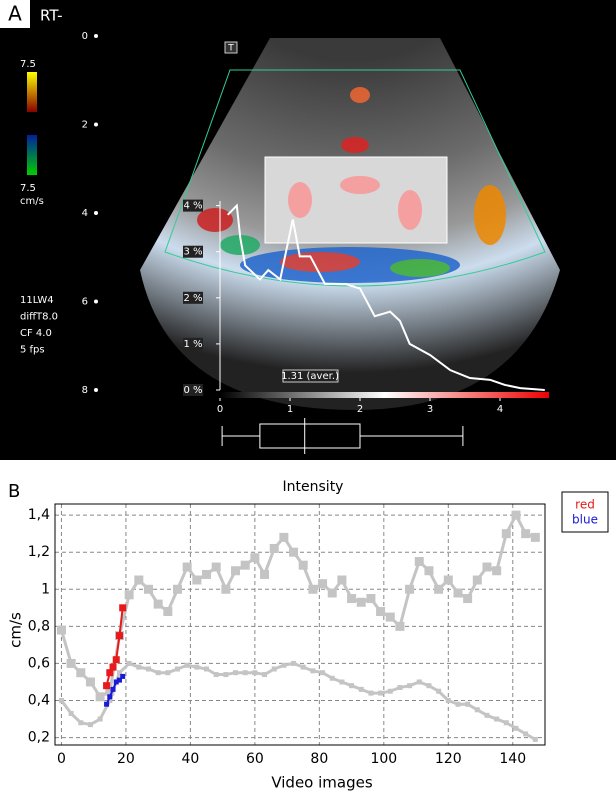  What do you see at coordinates (310, 376) in the screenshot?
I see `annotation: 1.31 (aver.)` at bounding box center [310, 376].